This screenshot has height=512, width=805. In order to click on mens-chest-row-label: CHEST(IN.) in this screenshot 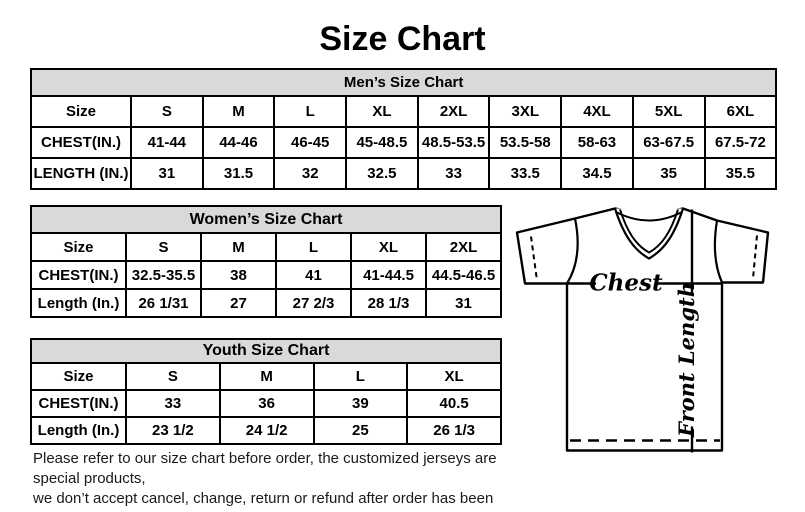, I will do `click(81, 142)`.